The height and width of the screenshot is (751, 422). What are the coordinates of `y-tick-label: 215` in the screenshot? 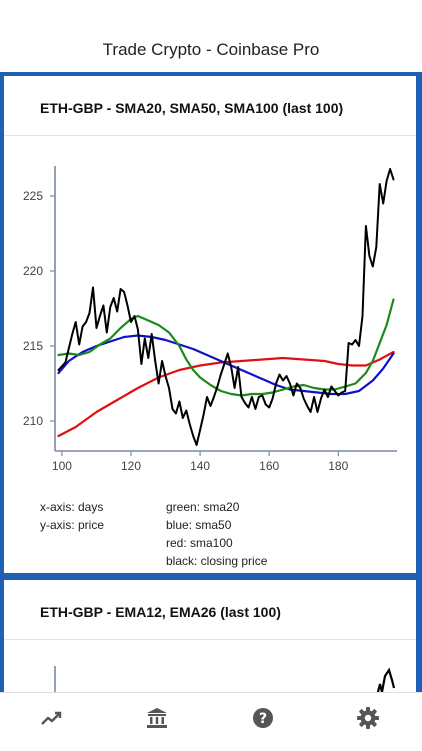 It's located at (33, 346).